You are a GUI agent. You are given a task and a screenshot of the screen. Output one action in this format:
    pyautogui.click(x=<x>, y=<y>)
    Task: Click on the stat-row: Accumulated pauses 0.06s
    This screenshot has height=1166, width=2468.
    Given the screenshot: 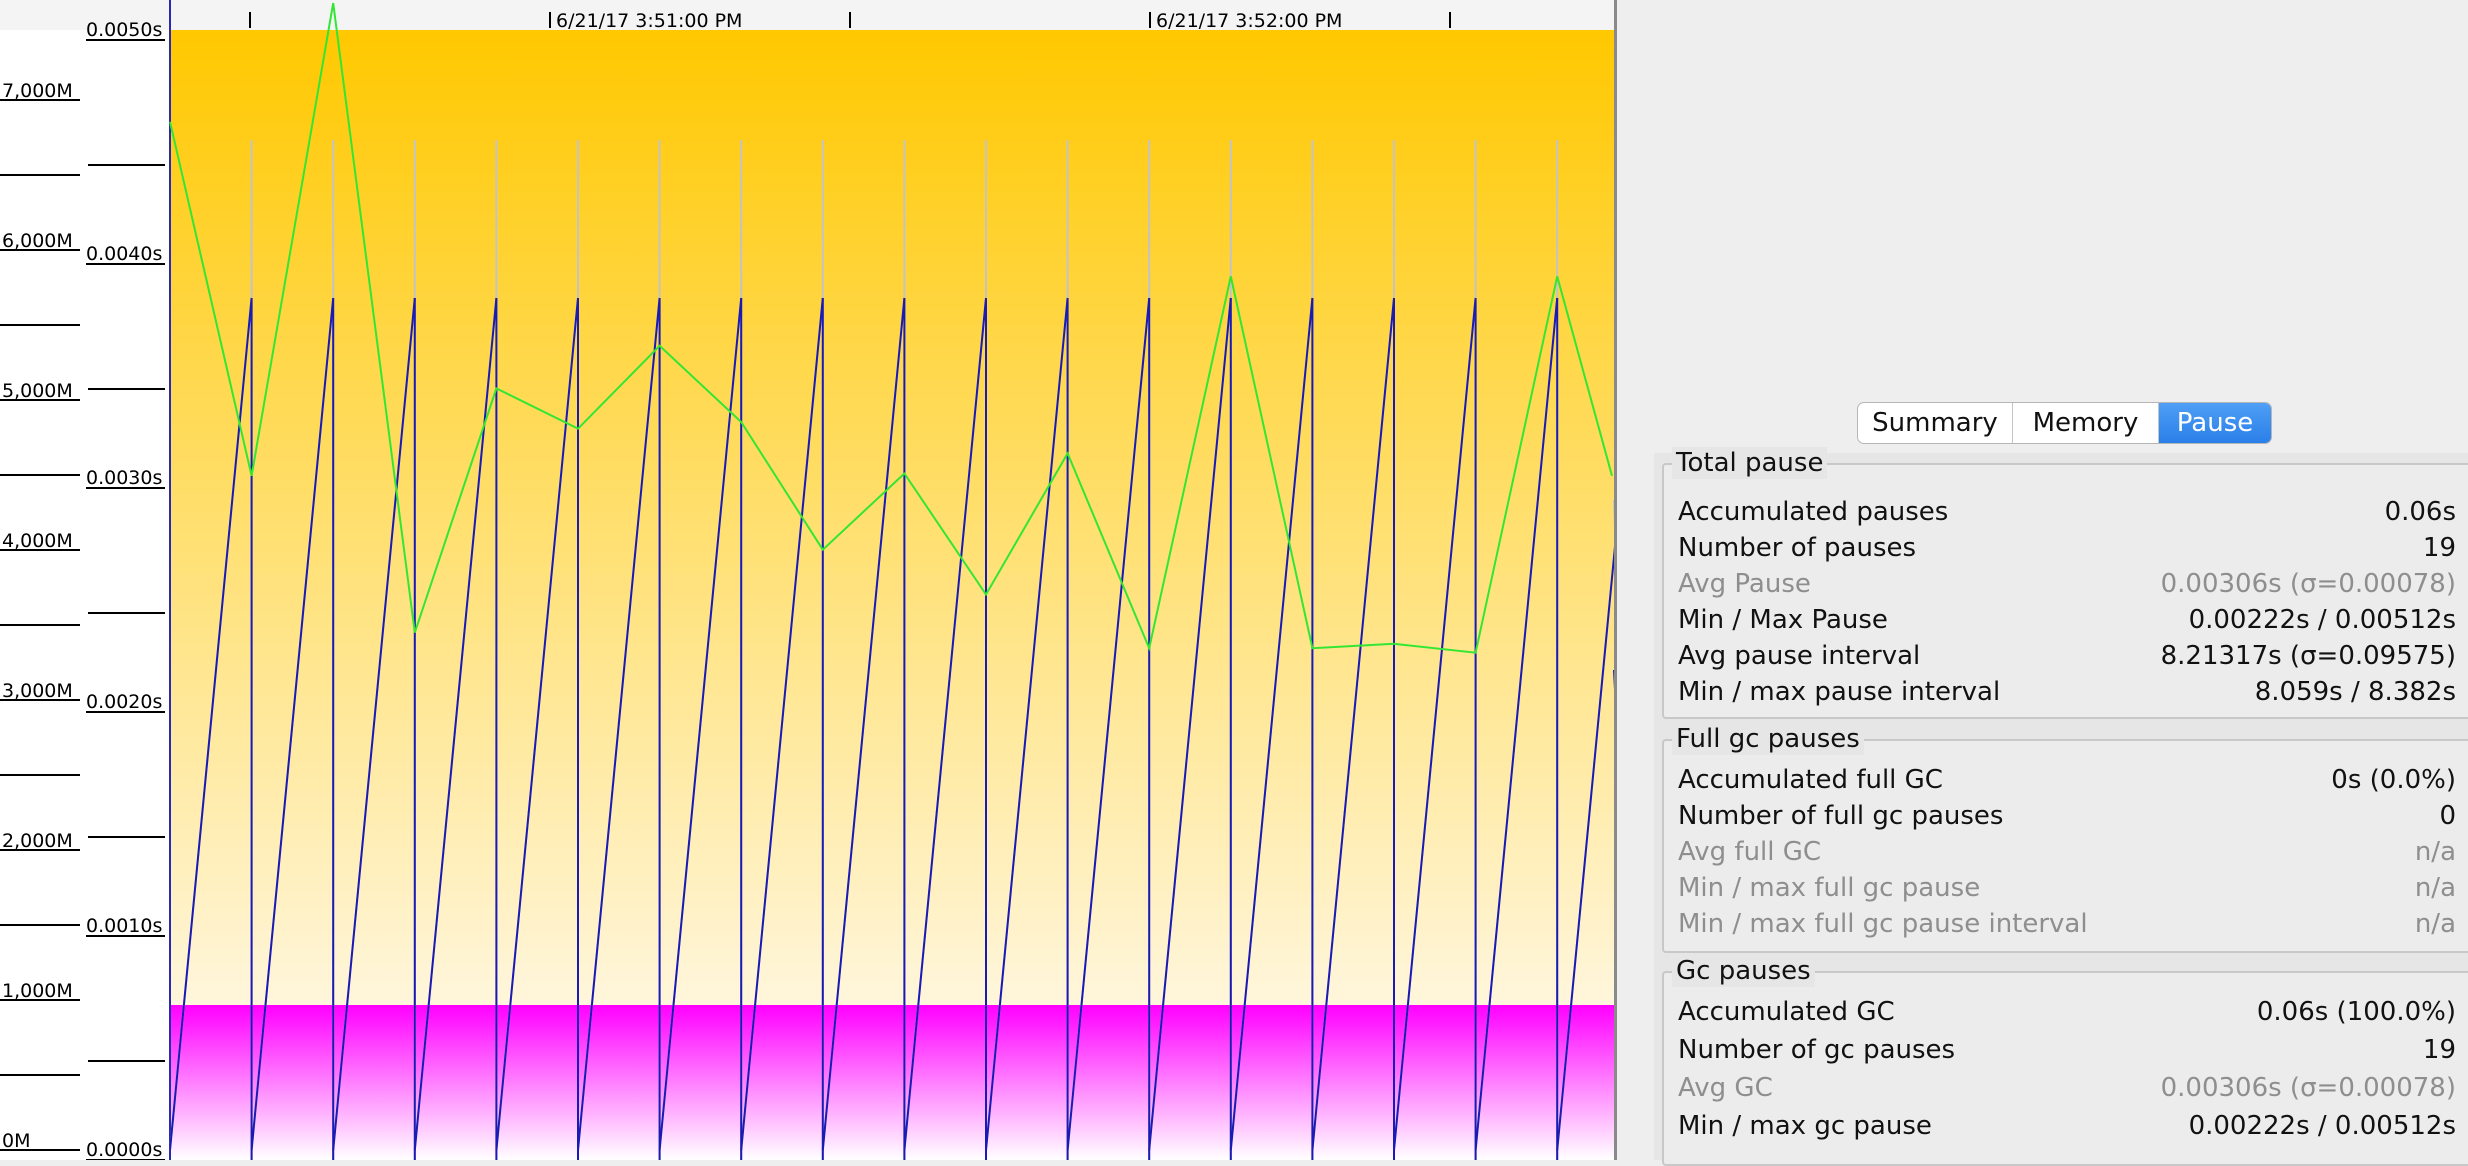 What is the action you would take?
    pyautogui.click(x=2067, y=512)
    